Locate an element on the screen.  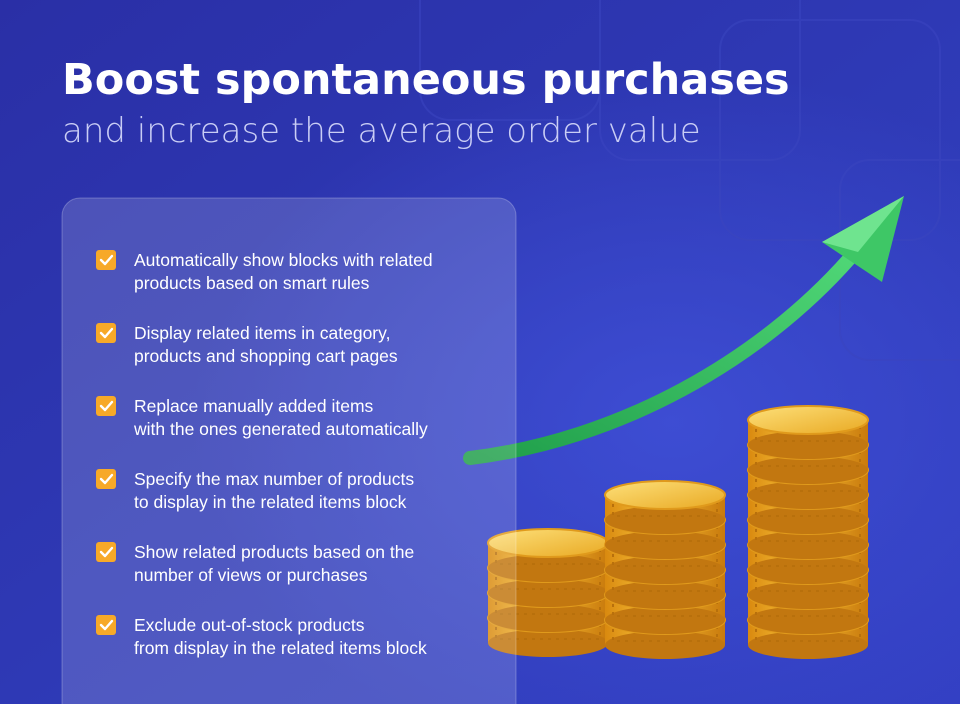
feature-text: Show related products based on the is located at coordinates (274, 552).